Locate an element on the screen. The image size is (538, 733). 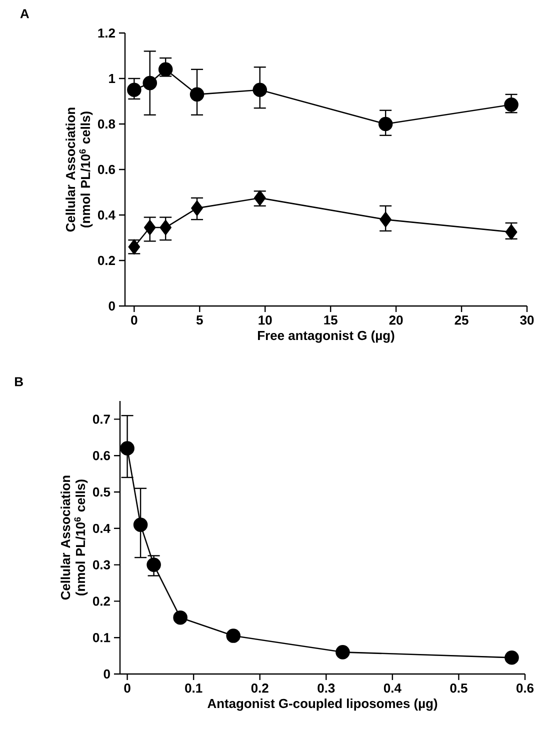
x-tick-label: 5 is located at coordinates (199, 320).